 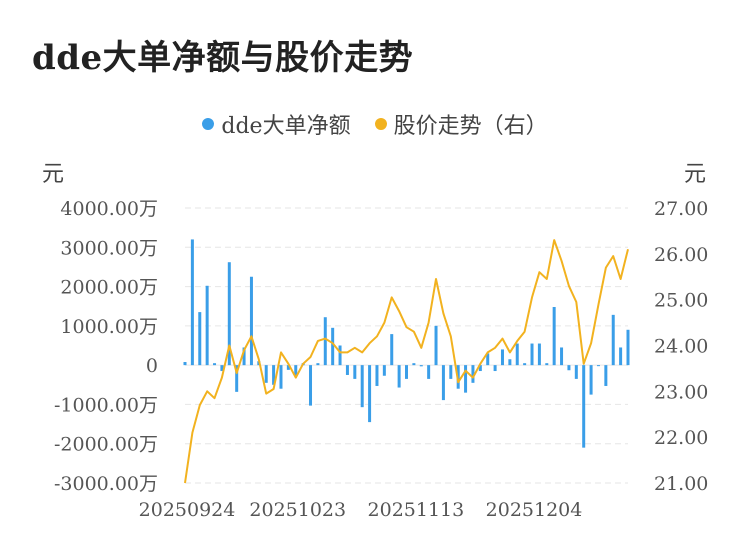 What do you see at coordinates (681, 301) in the screenshot?
I see `y-right-tick-label: 25.00` at bounding box center [681, 301].